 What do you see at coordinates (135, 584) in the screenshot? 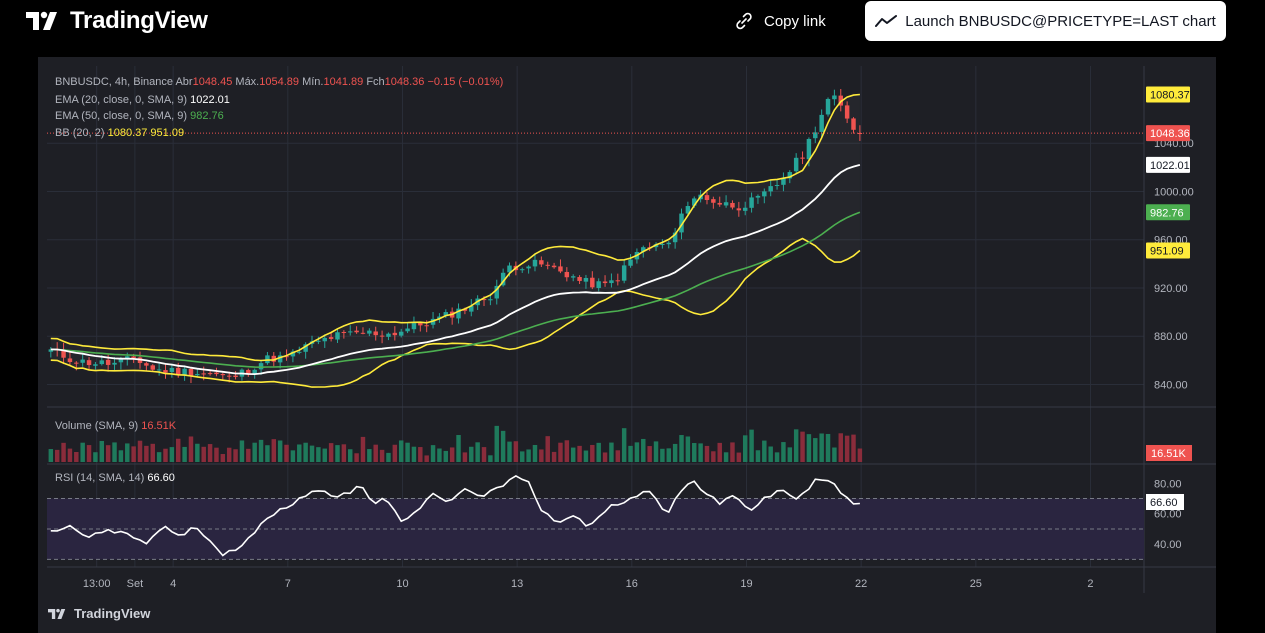
I see `time-tick-label: Set` at bounding box center [135, 584].